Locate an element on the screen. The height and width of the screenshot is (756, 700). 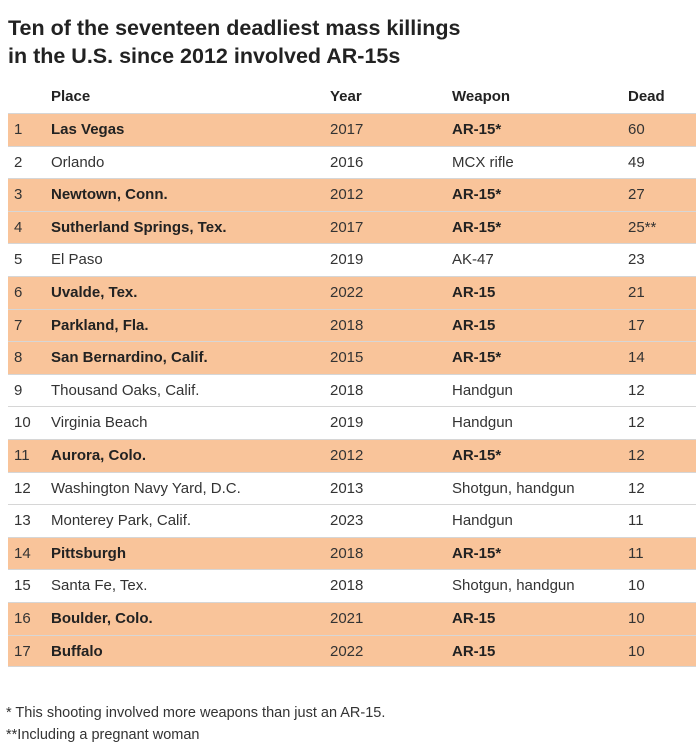
rank-cell: 13 is located at coordinates (22, 521).